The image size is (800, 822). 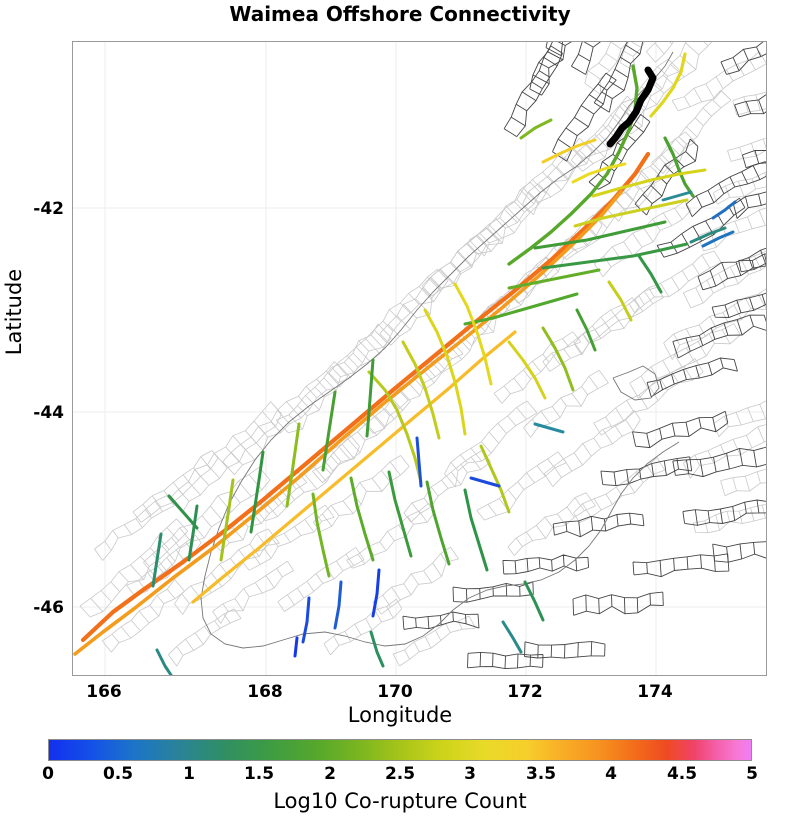 What do you see at coordinates (14, 312) in the screenshot?
I see `y-axis-label: Latitude` at bounding box center [14, 312].